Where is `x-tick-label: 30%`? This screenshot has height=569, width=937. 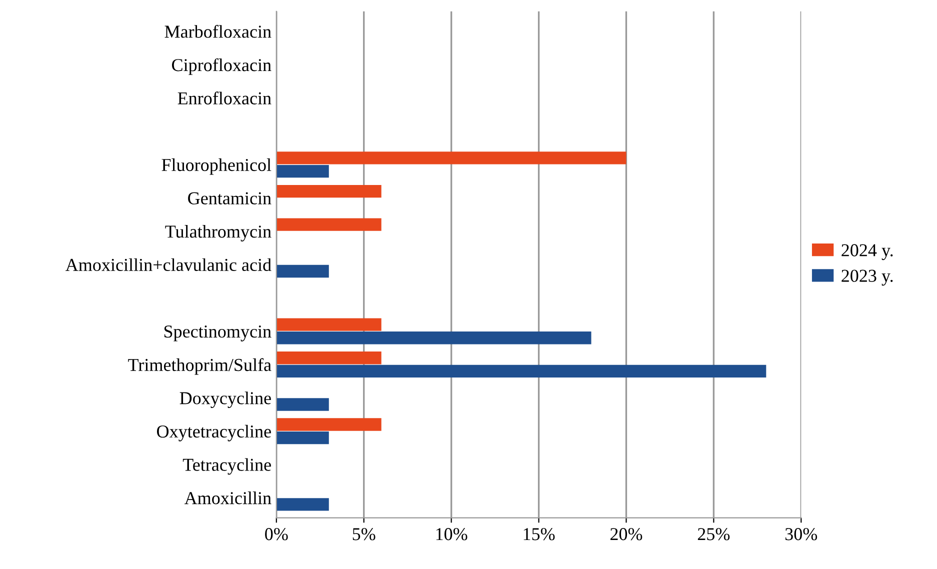
x-tick-label: 30% is located at coordinates (801, 534).